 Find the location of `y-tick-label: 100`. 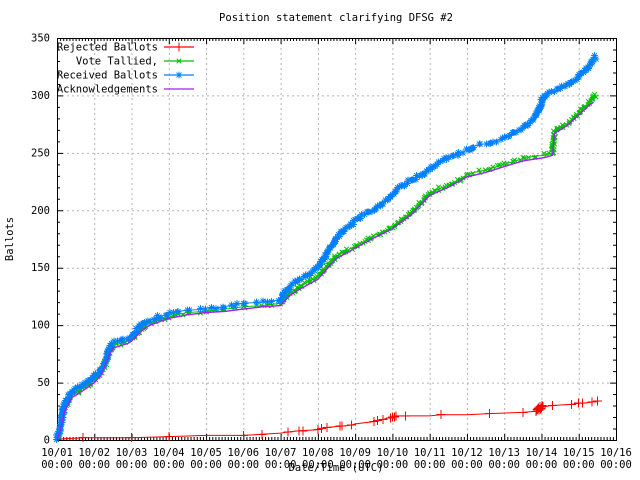

y-tick-label: 100 is located at coordinates (40, 326).